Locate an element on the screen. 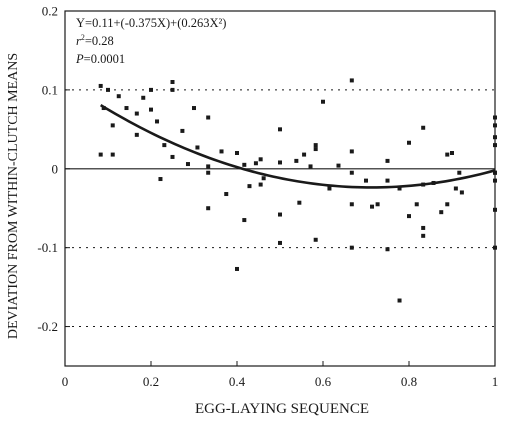  x-tick-label: 0.2 is located at coordinates (151, 381).